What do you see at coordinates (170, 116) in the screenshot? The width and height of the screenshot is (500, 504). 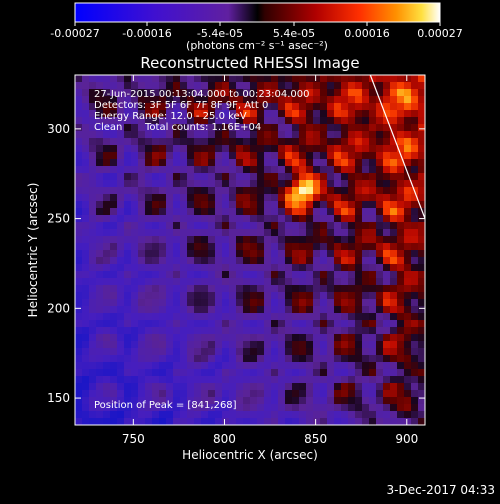 I see `annotation-energy: Energy Range: 12.0 - 25.0 keV` at bounding box center [170, 116].